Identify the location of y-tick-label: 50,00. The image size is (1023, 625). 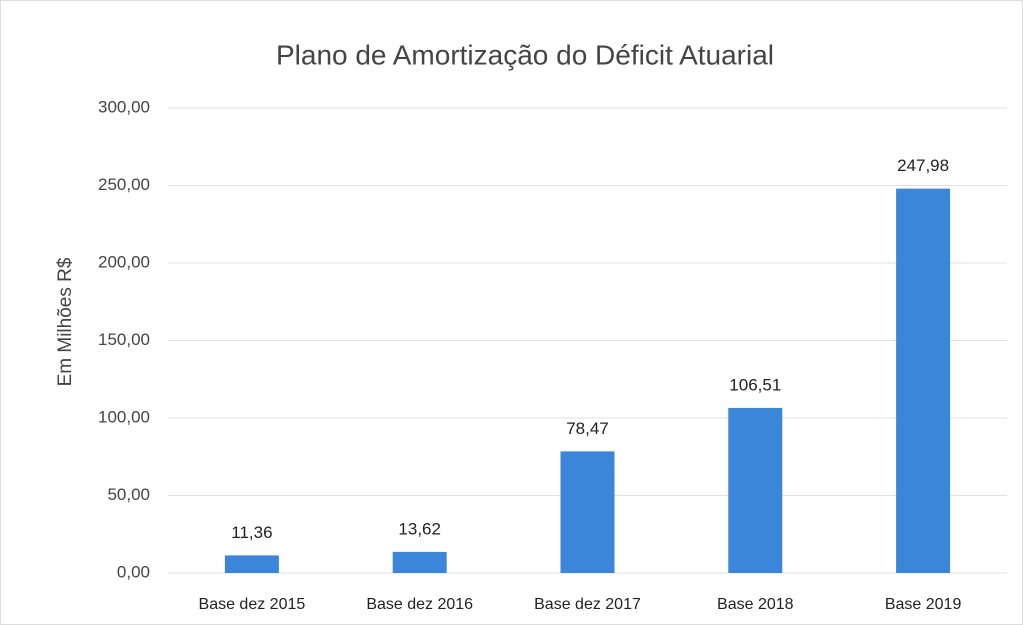
(128, 494).